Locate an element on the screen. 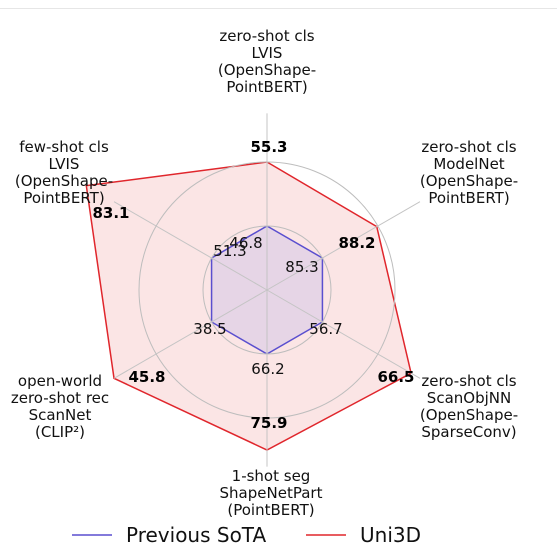 The height and width of the screenshot is (554, 557). axis-label-line: ScanObjNN is located at coordinates (469, 398).